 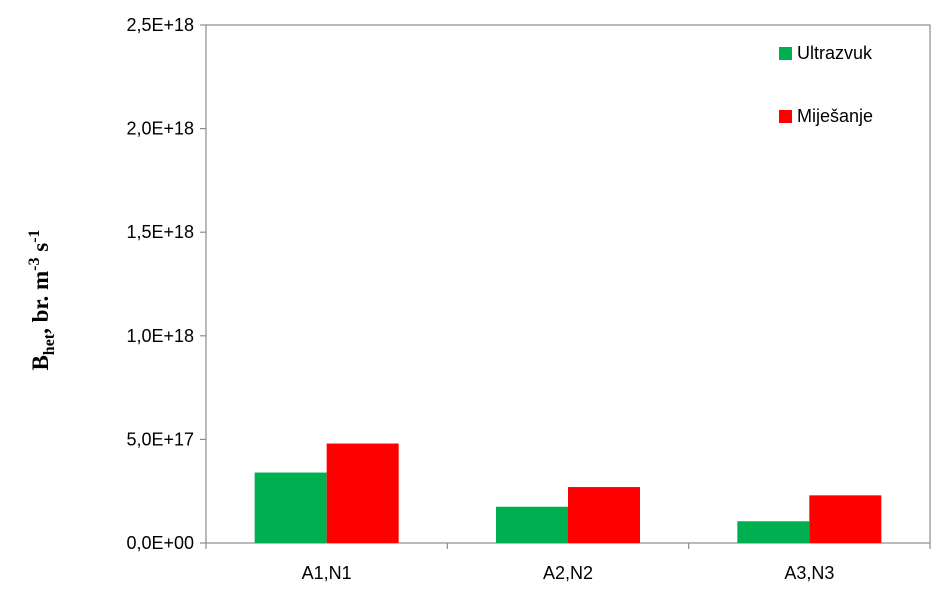 What do you see at coordinates (785, 53) in the screenshot?
I see `legend-swatch-ultrazvuk` at bounding box center [785, 53].